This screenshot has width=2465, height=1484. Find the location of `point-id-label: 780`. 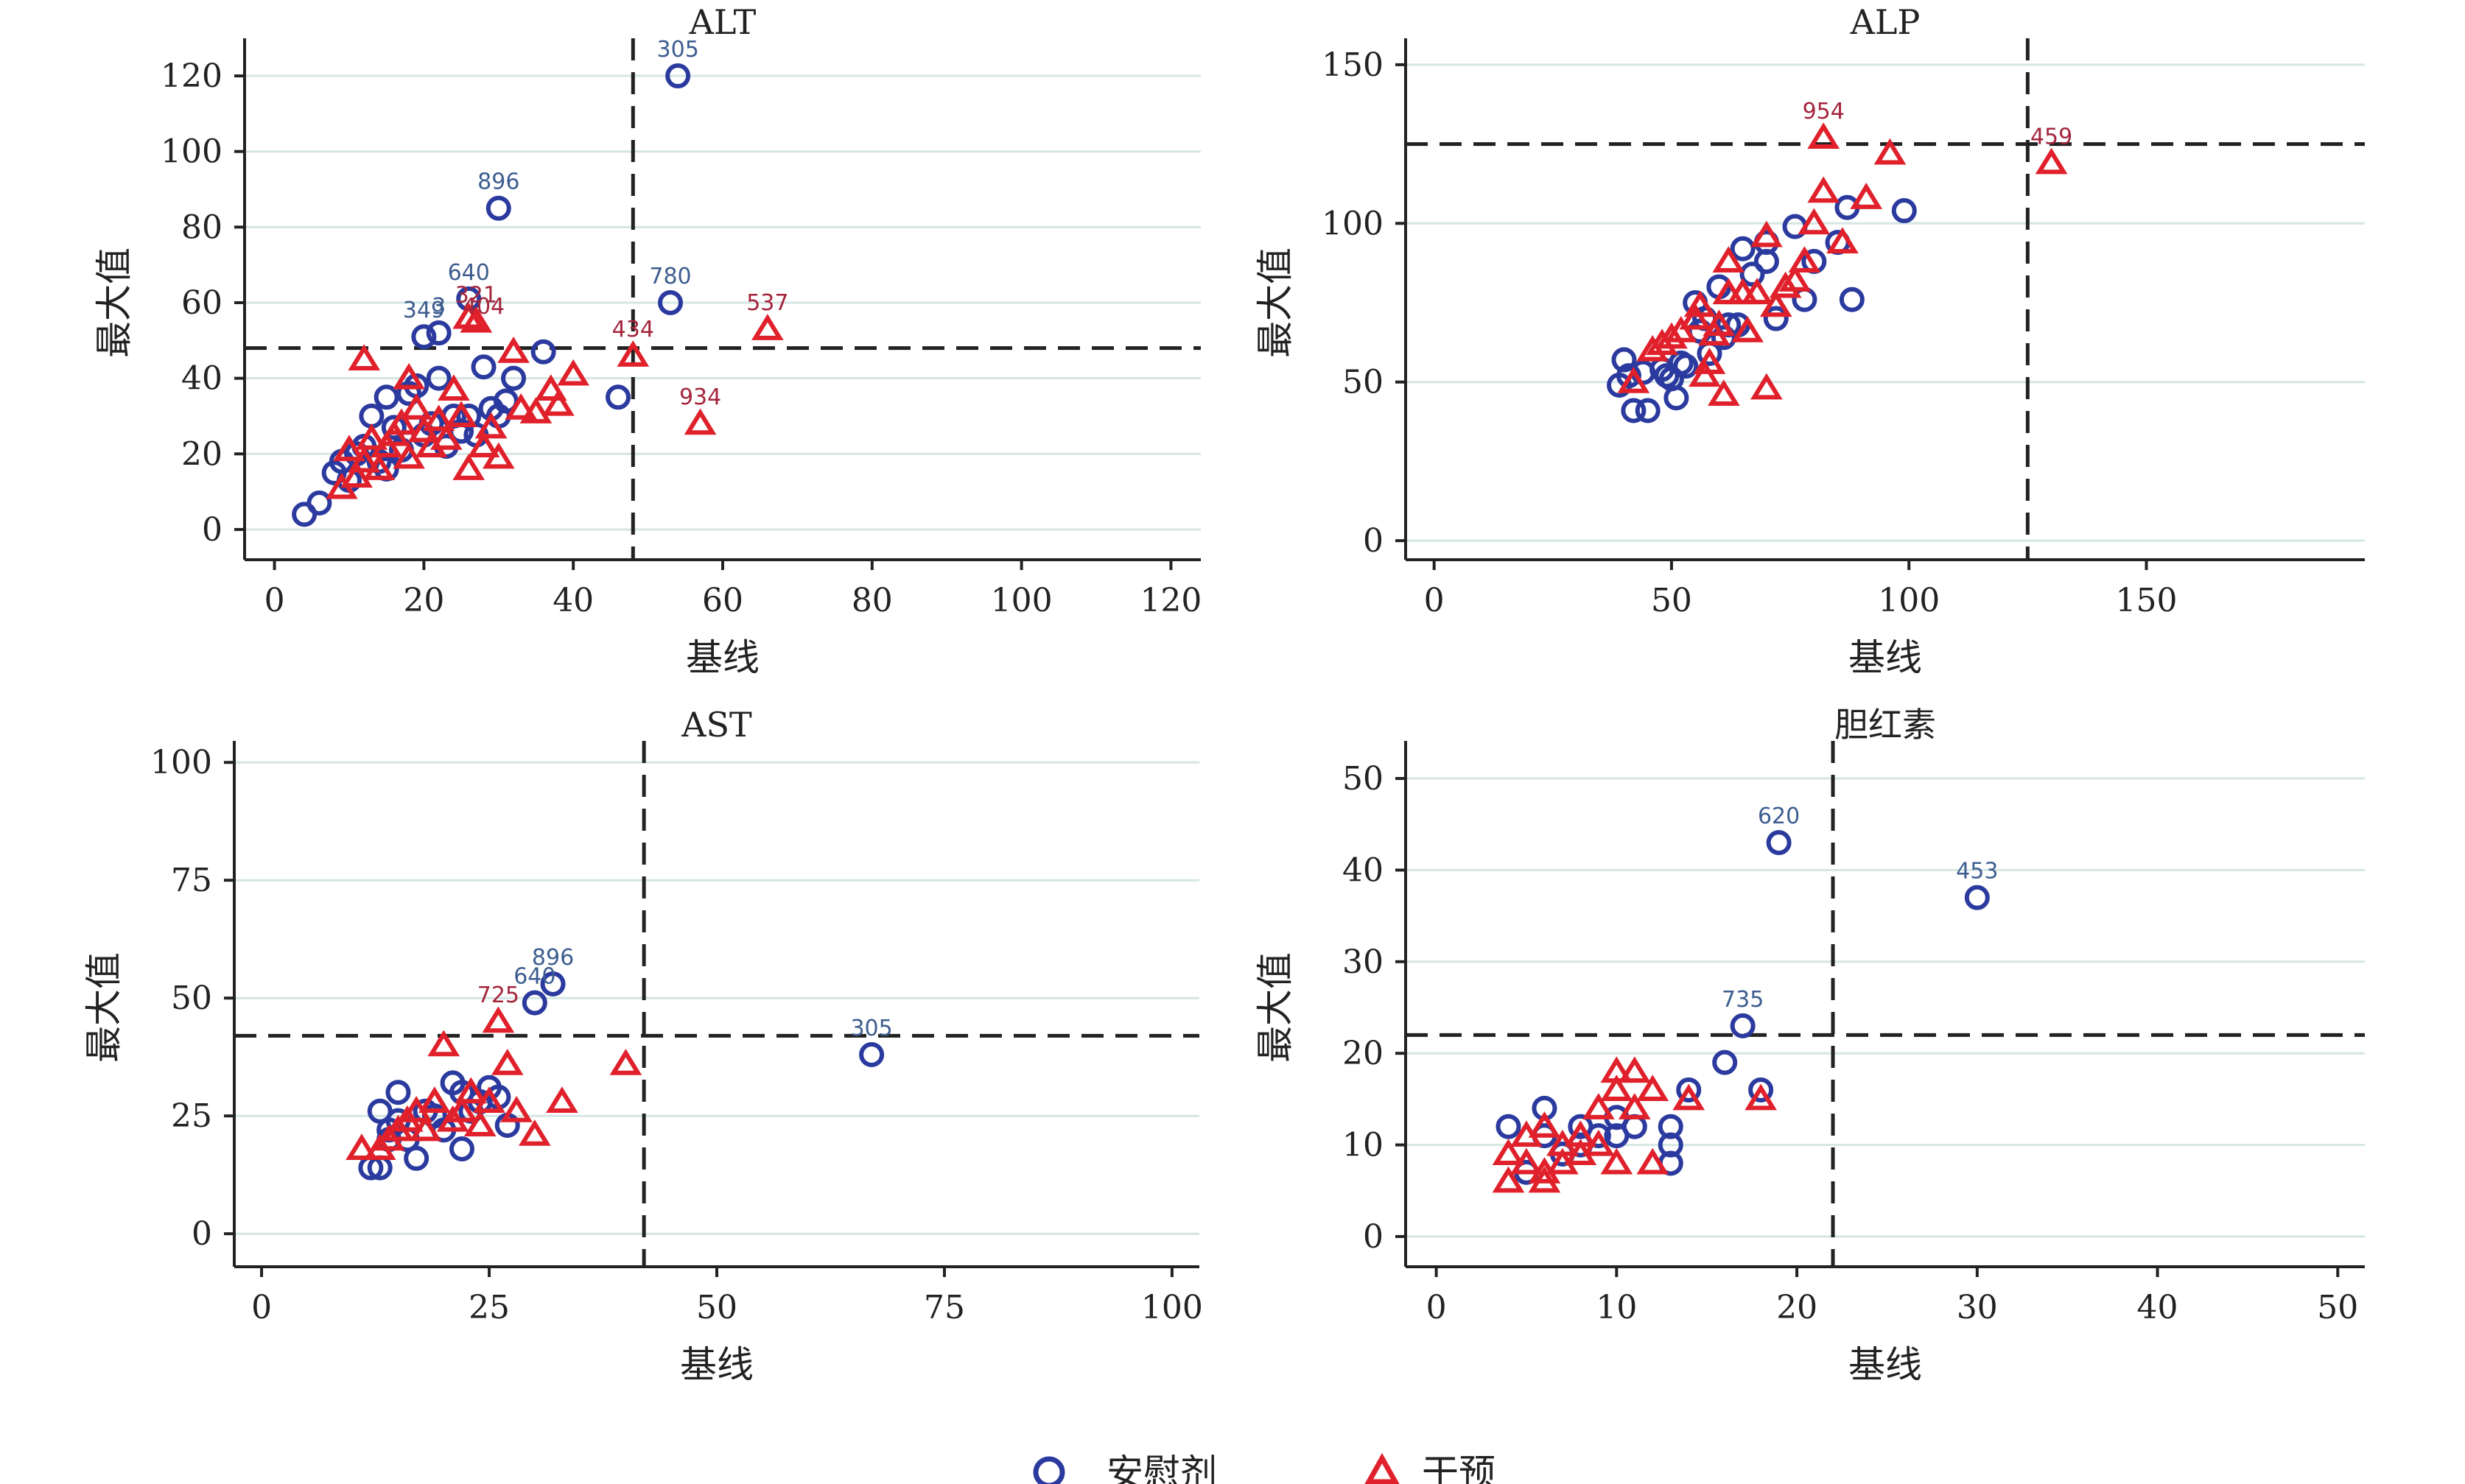

point-id-label: 780 is located at coordinates (670, 277).